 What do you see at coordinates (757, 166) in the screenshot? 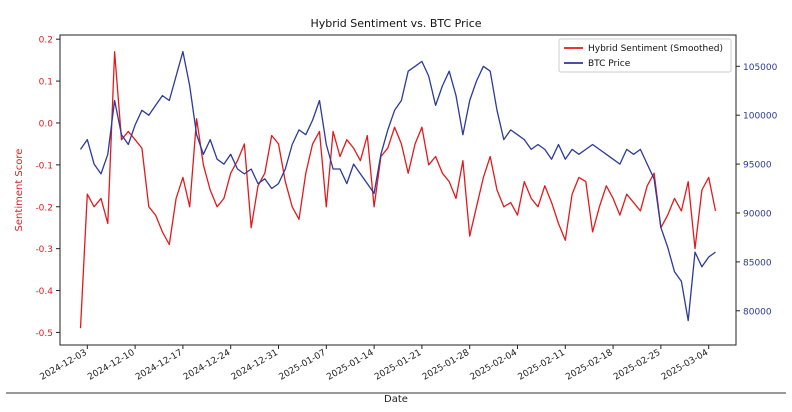
I see `y-right-tick-label: 95000` at bounding box center [757, 166].